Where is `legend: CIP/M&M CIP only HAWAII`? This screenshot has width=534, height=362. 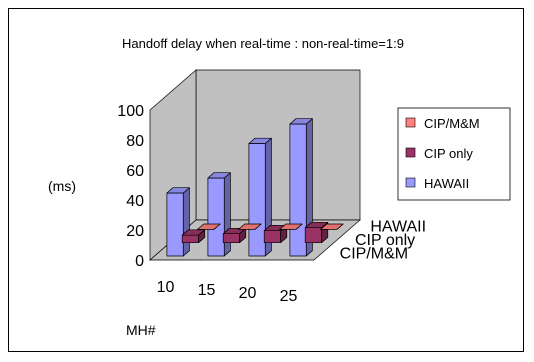 legend: CIP/M&M CIP only HAWAII is located at coordinates (454, 154).